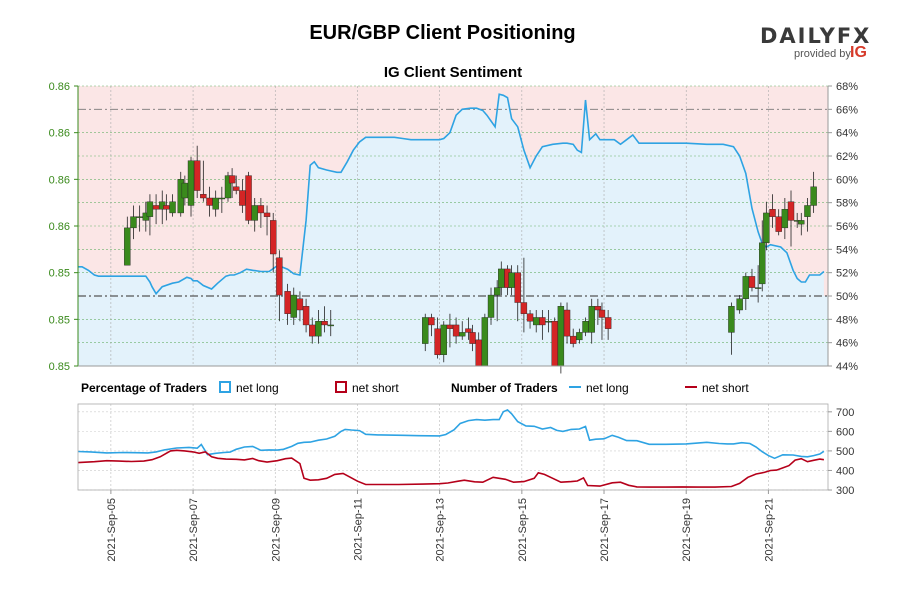 The height and width of the screenshot is (600, 900). I want to click on legend-swatch-short-percent, so click(341, 387).